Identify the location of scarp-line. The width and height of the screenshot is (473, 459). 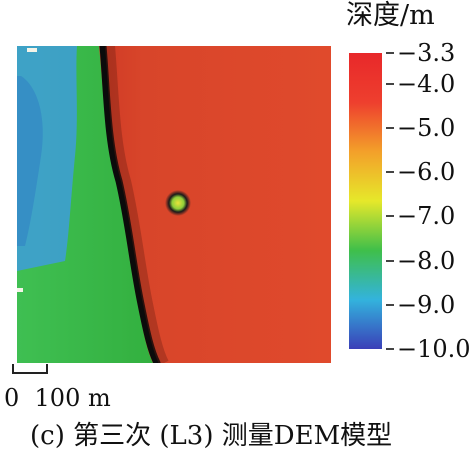
(130, 204).